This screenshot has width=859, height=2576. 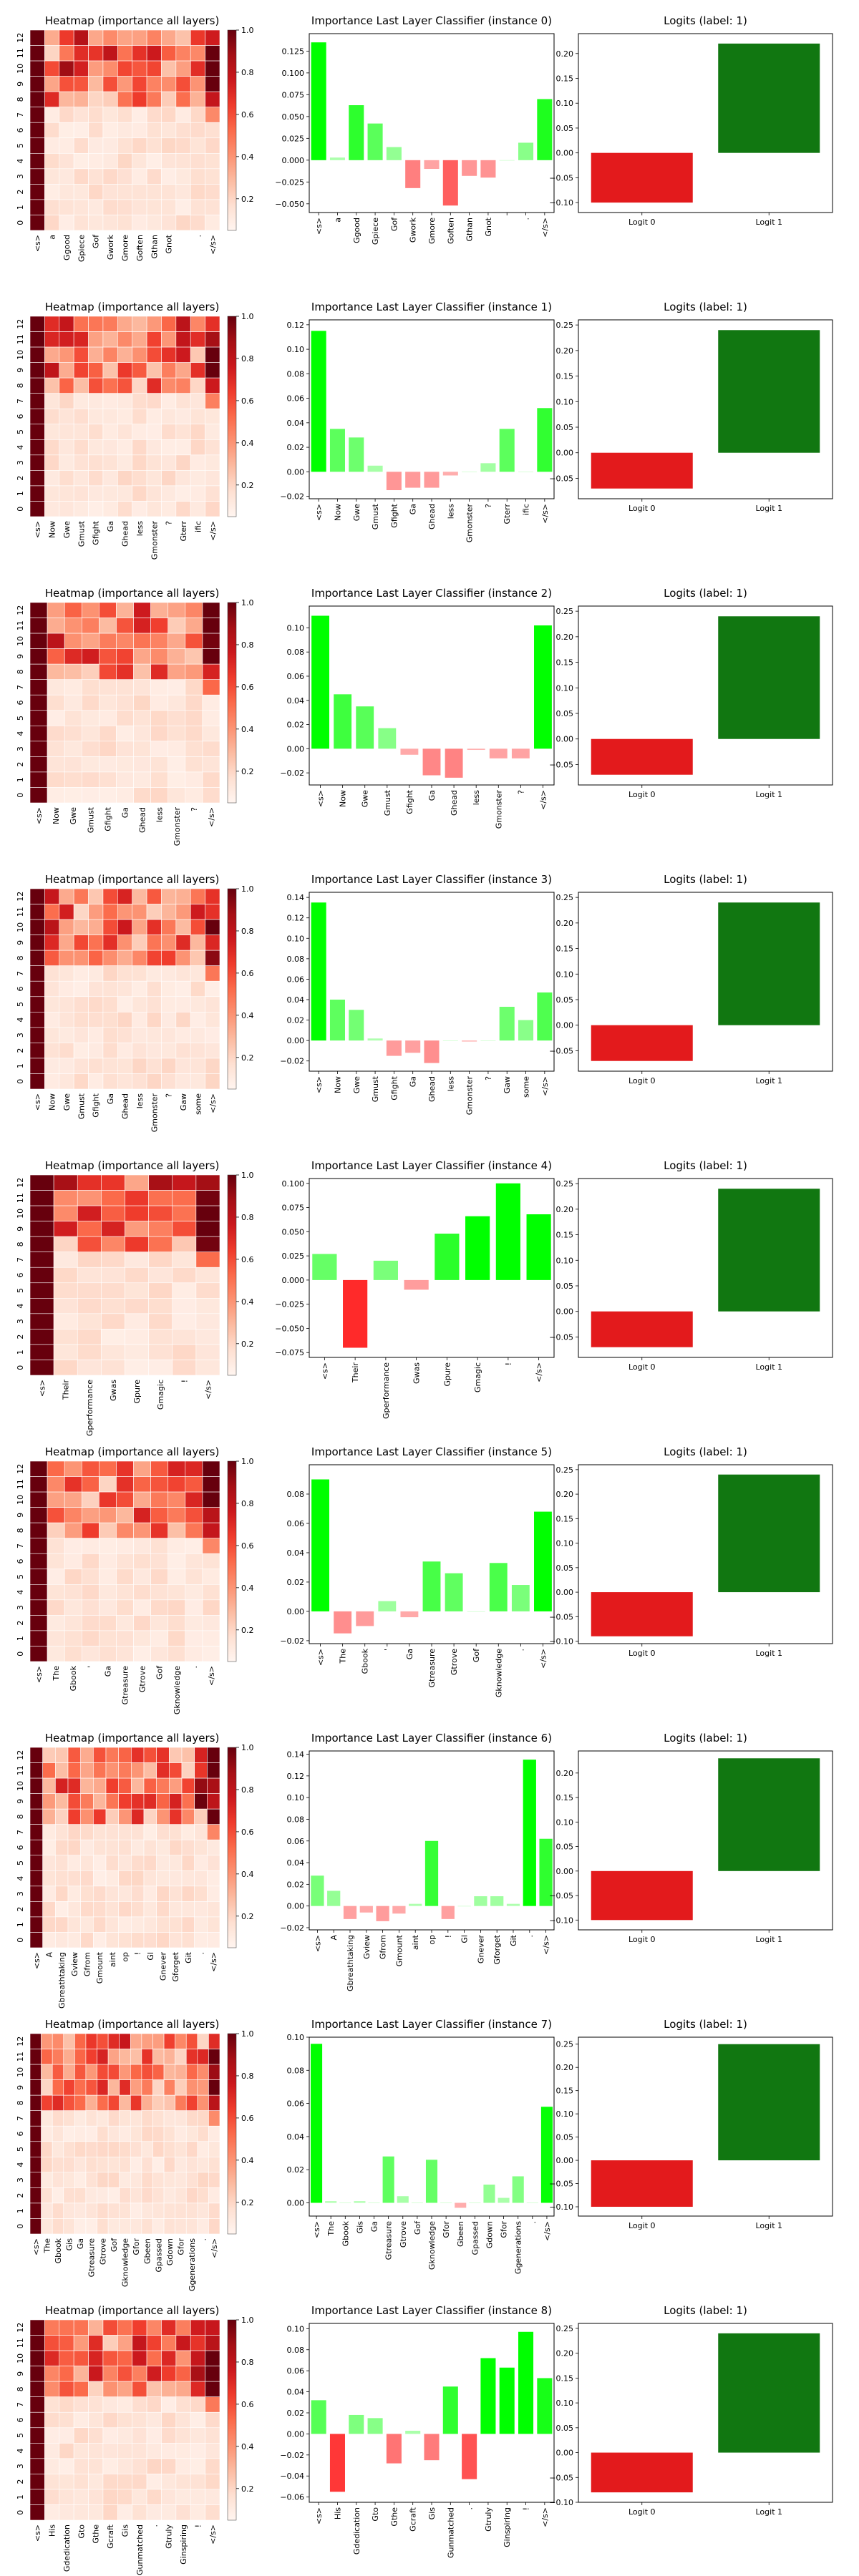 What do you see at coordinates (497, 1949) in the screenshot?
I see `x-tick-label: Gforget` at bounding box center [497, 1949].